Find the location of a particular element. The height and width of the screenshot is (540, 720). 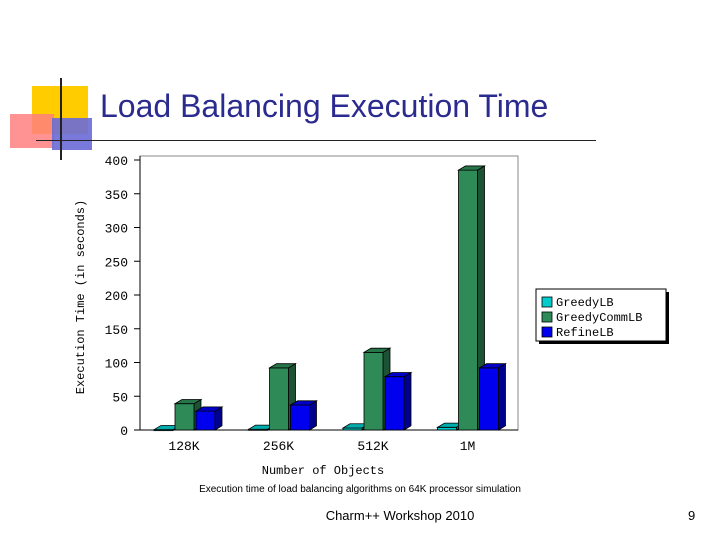

decor-blue-square is located at coordinates (72, 134).